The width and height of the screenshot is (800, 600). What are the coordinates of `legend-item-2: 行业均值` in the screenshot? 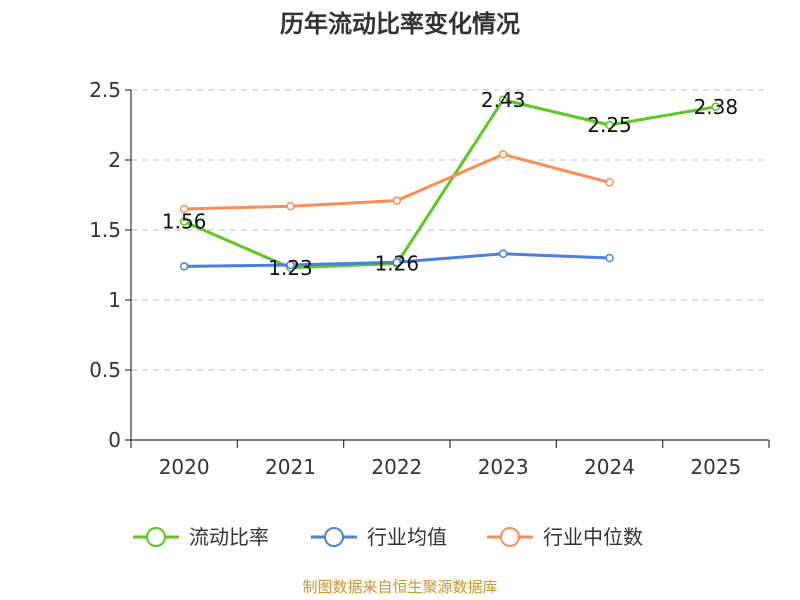 It's located at (379, 537).